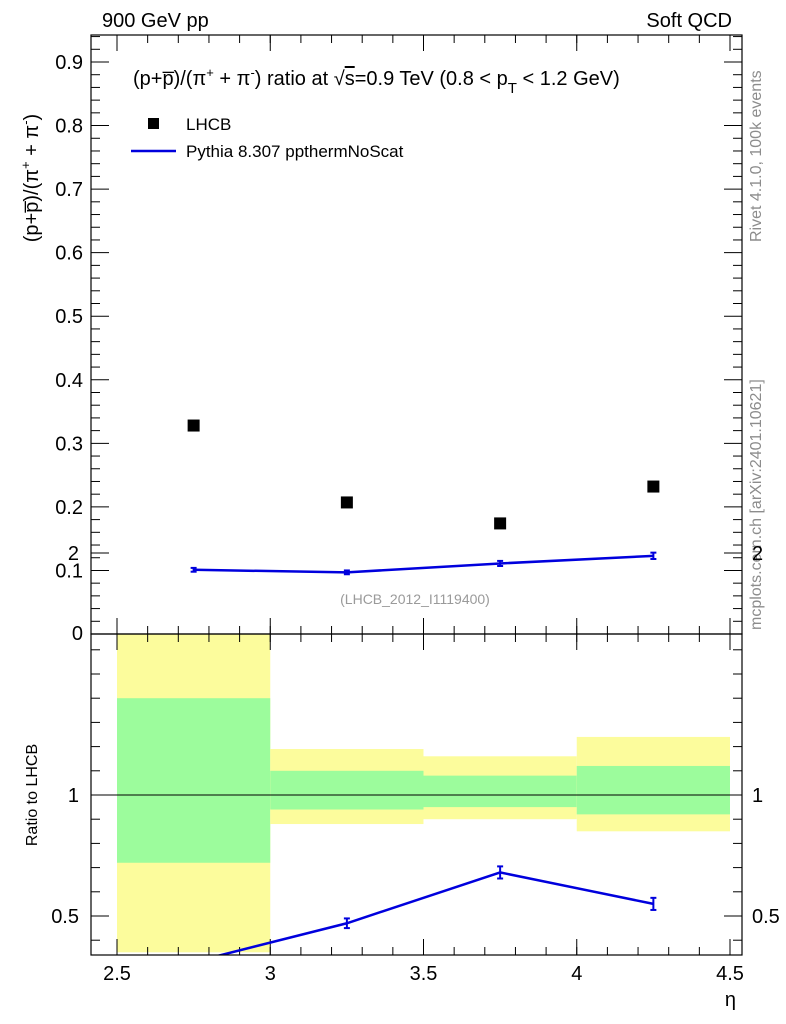  Describe the element at coordinates (423, 497) in the screenshot. I see `main-series` at that location.